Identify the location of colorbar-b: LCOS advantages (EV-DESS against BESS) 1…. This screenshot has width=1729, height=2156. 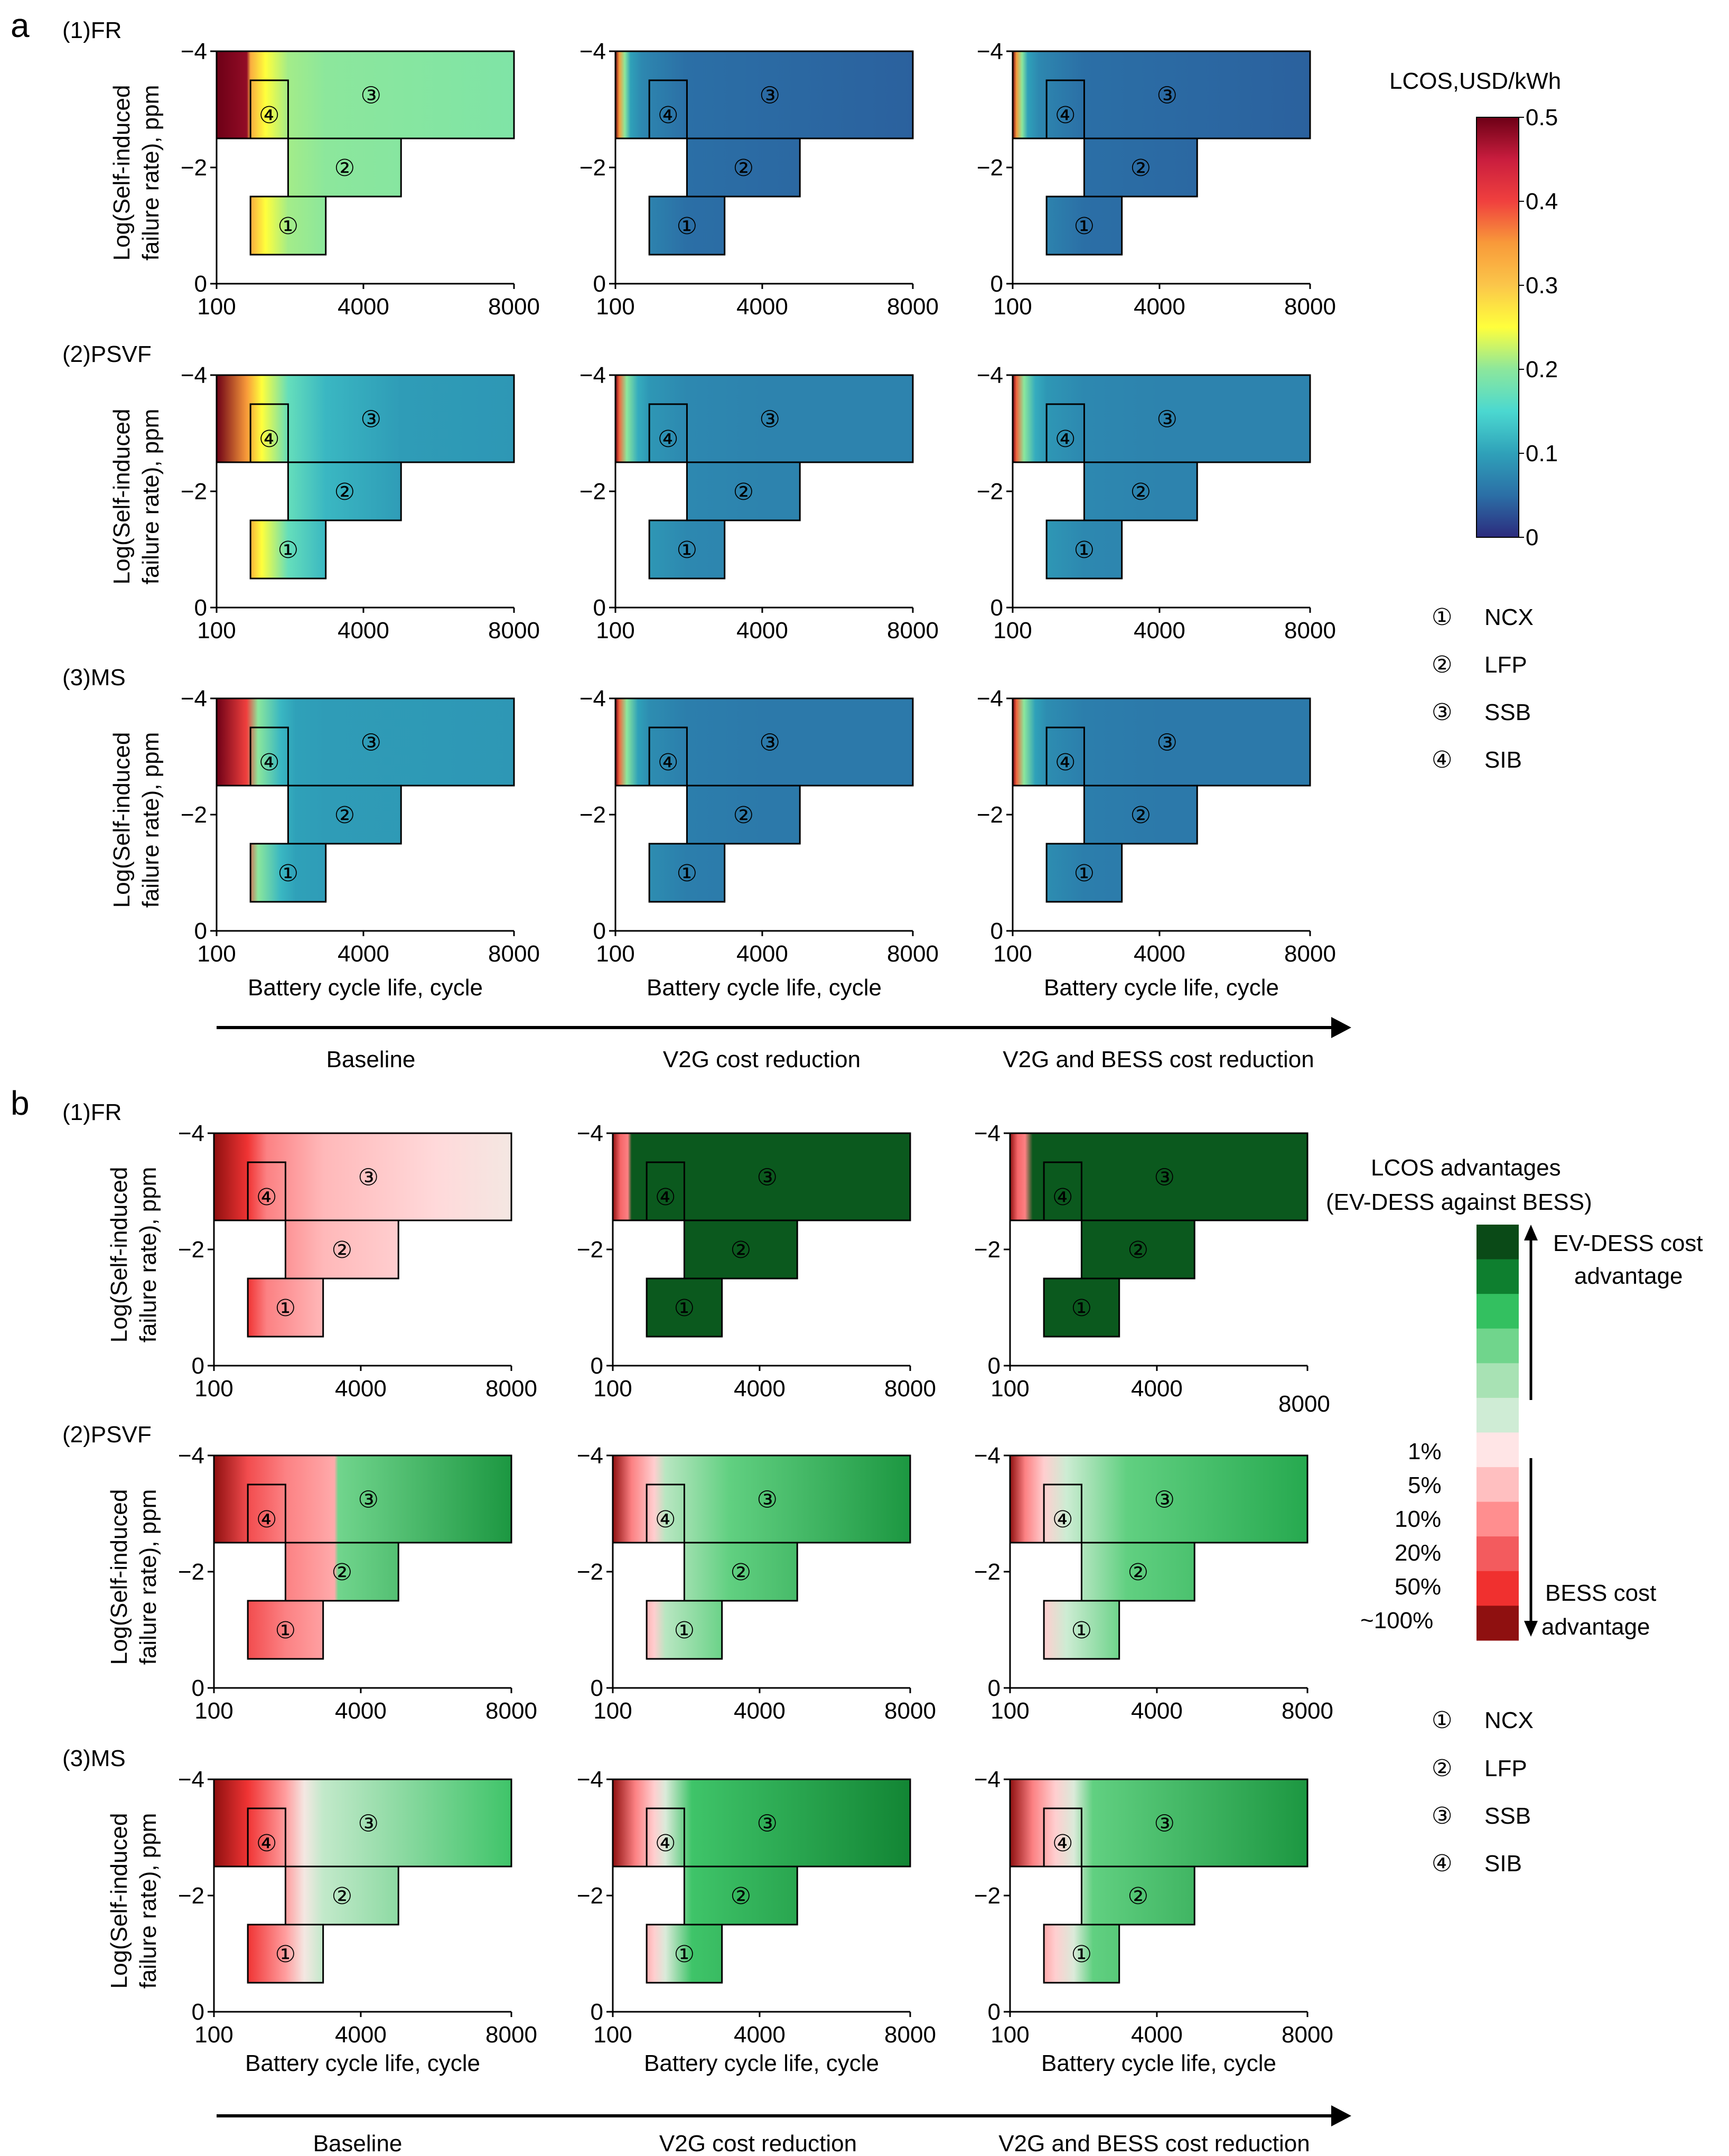
(1514, 1398).